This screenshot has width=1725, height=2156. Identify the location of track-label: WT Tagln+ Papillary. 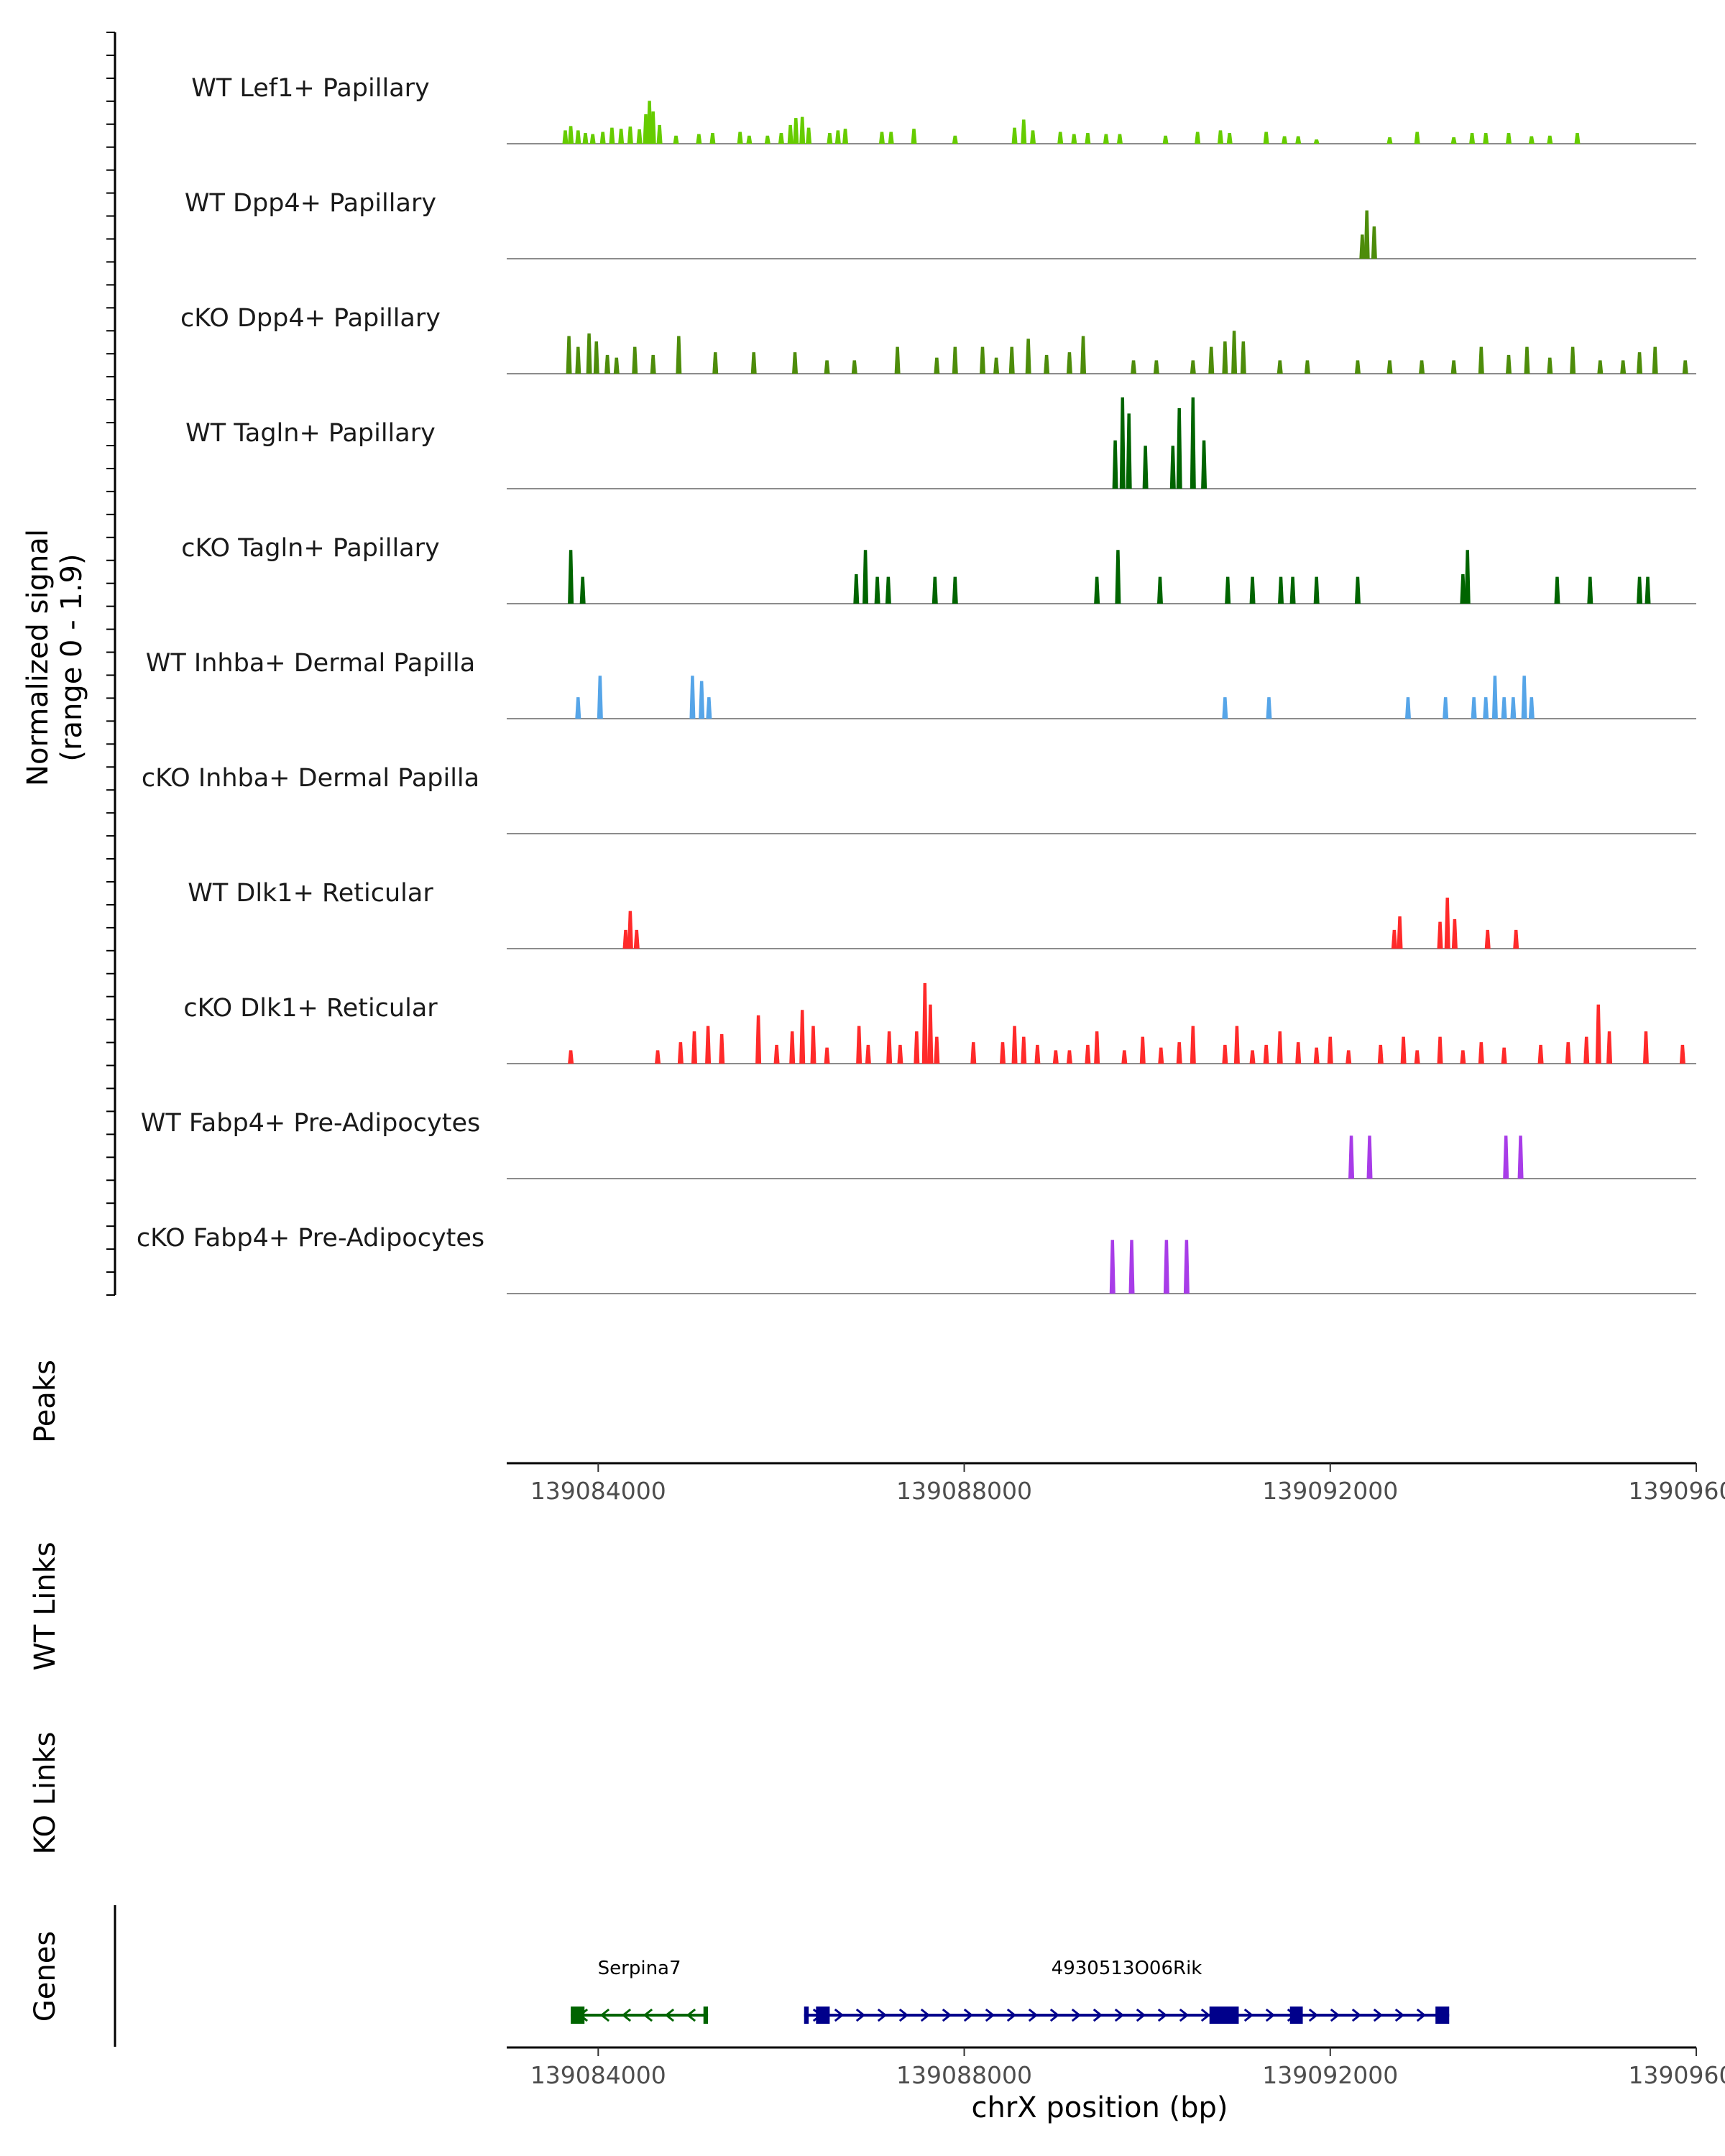
(310, 434).